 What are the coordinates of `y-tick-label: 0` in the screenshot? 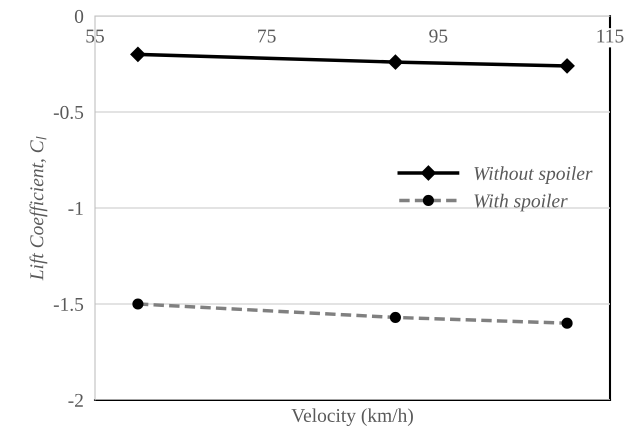 It's located at (79, 16).